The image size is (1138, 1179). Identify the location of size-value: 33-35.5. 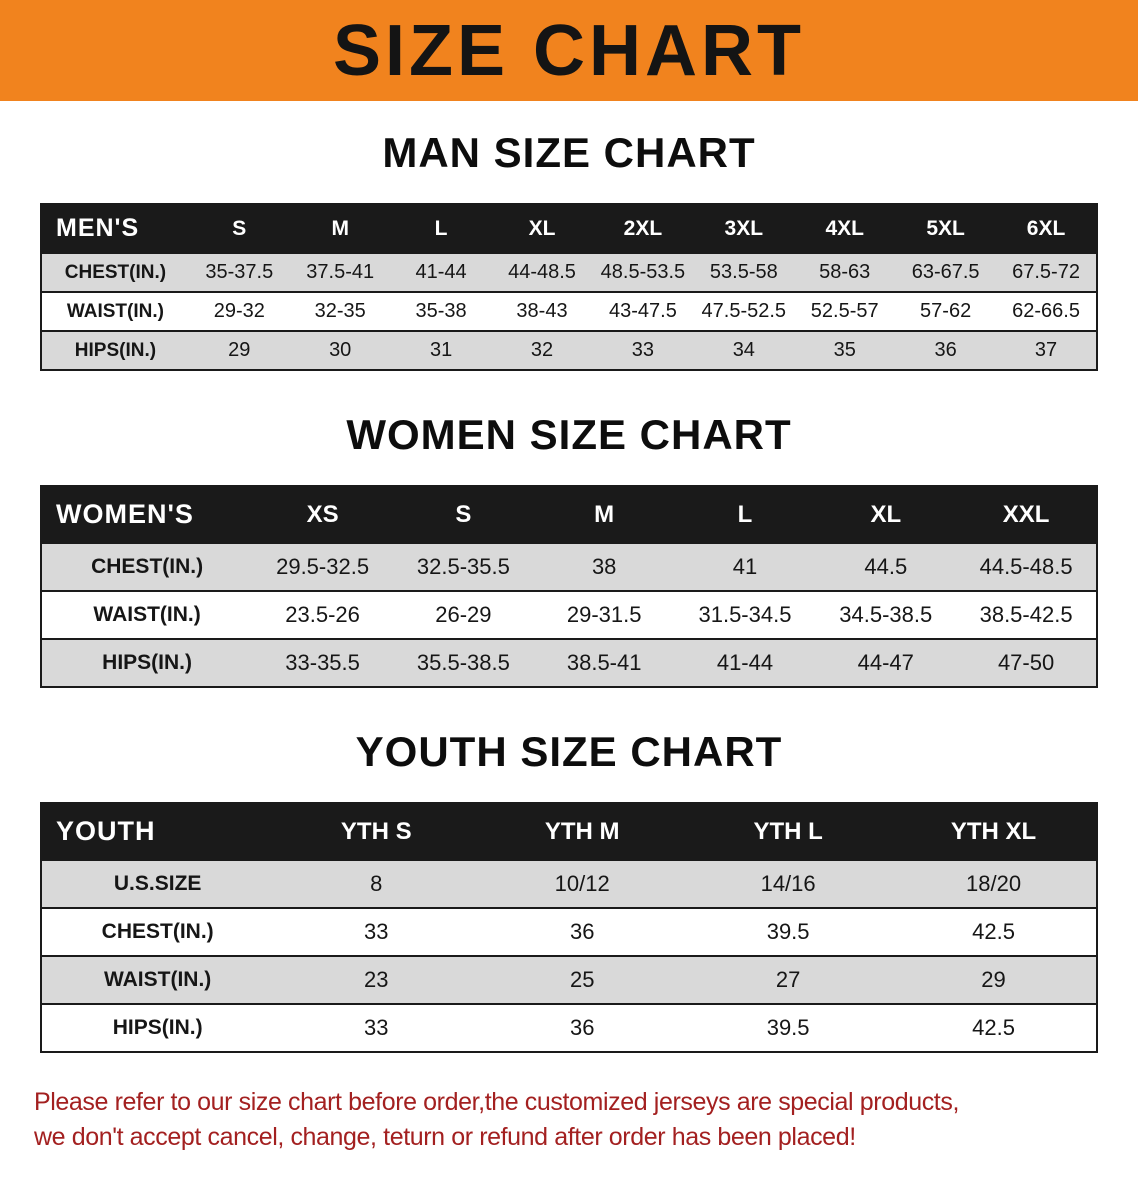
(322, 662).